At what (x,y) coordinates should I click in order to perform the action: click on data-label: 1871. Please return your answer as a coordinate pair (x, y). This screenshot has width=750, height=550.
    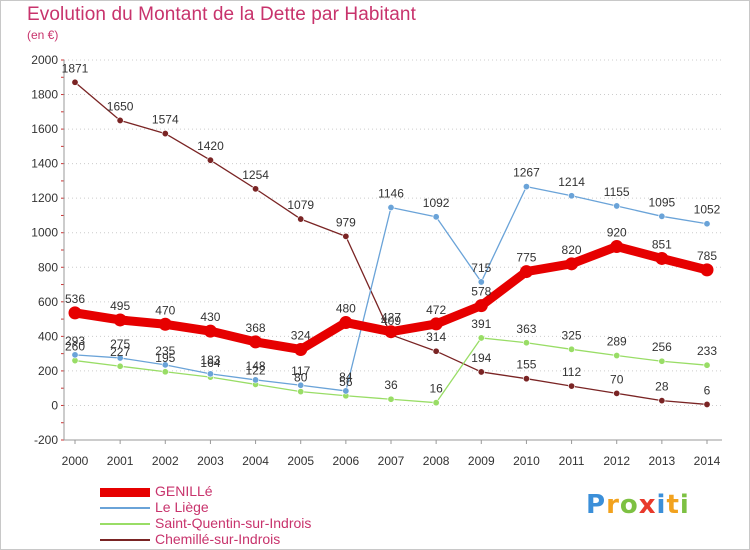
    Looking at the image, I should click on (75, 68).